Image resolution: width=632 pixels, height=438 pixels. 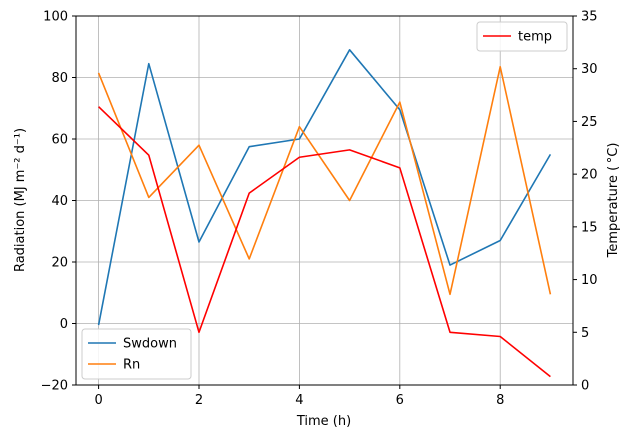 I want to click on y-left-axis-label: Radiation (MJ m⁻² d⁻¹), so click(x=20, y=200).